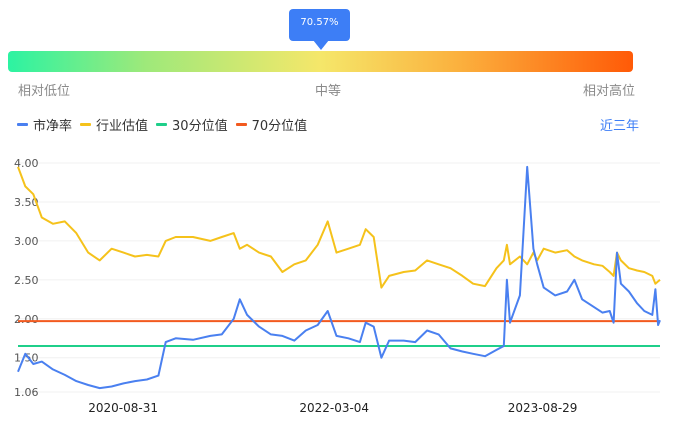 The height and width of the screenshot is (442, 686). I want to click on x-axis-ticks: 2020-08-31 2022-03-04 2023-08-29, so click(332, 408).